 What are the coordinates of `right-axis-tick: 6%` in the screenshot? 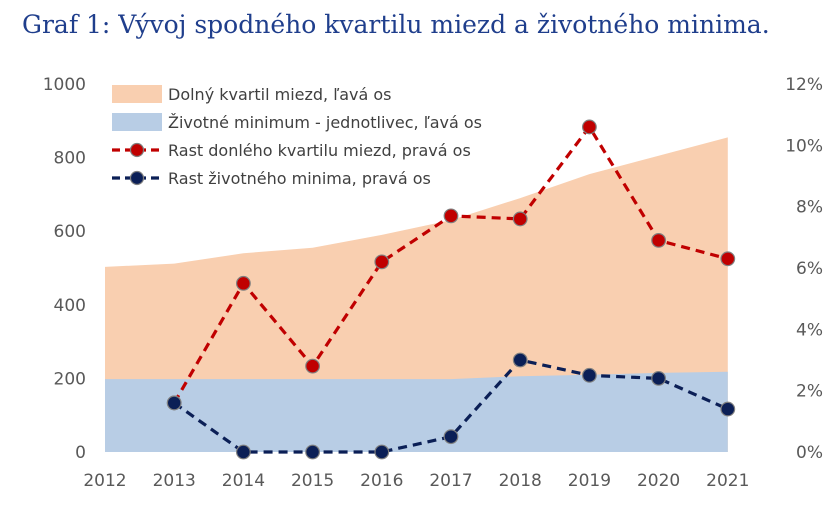 It's located at (809, 269).